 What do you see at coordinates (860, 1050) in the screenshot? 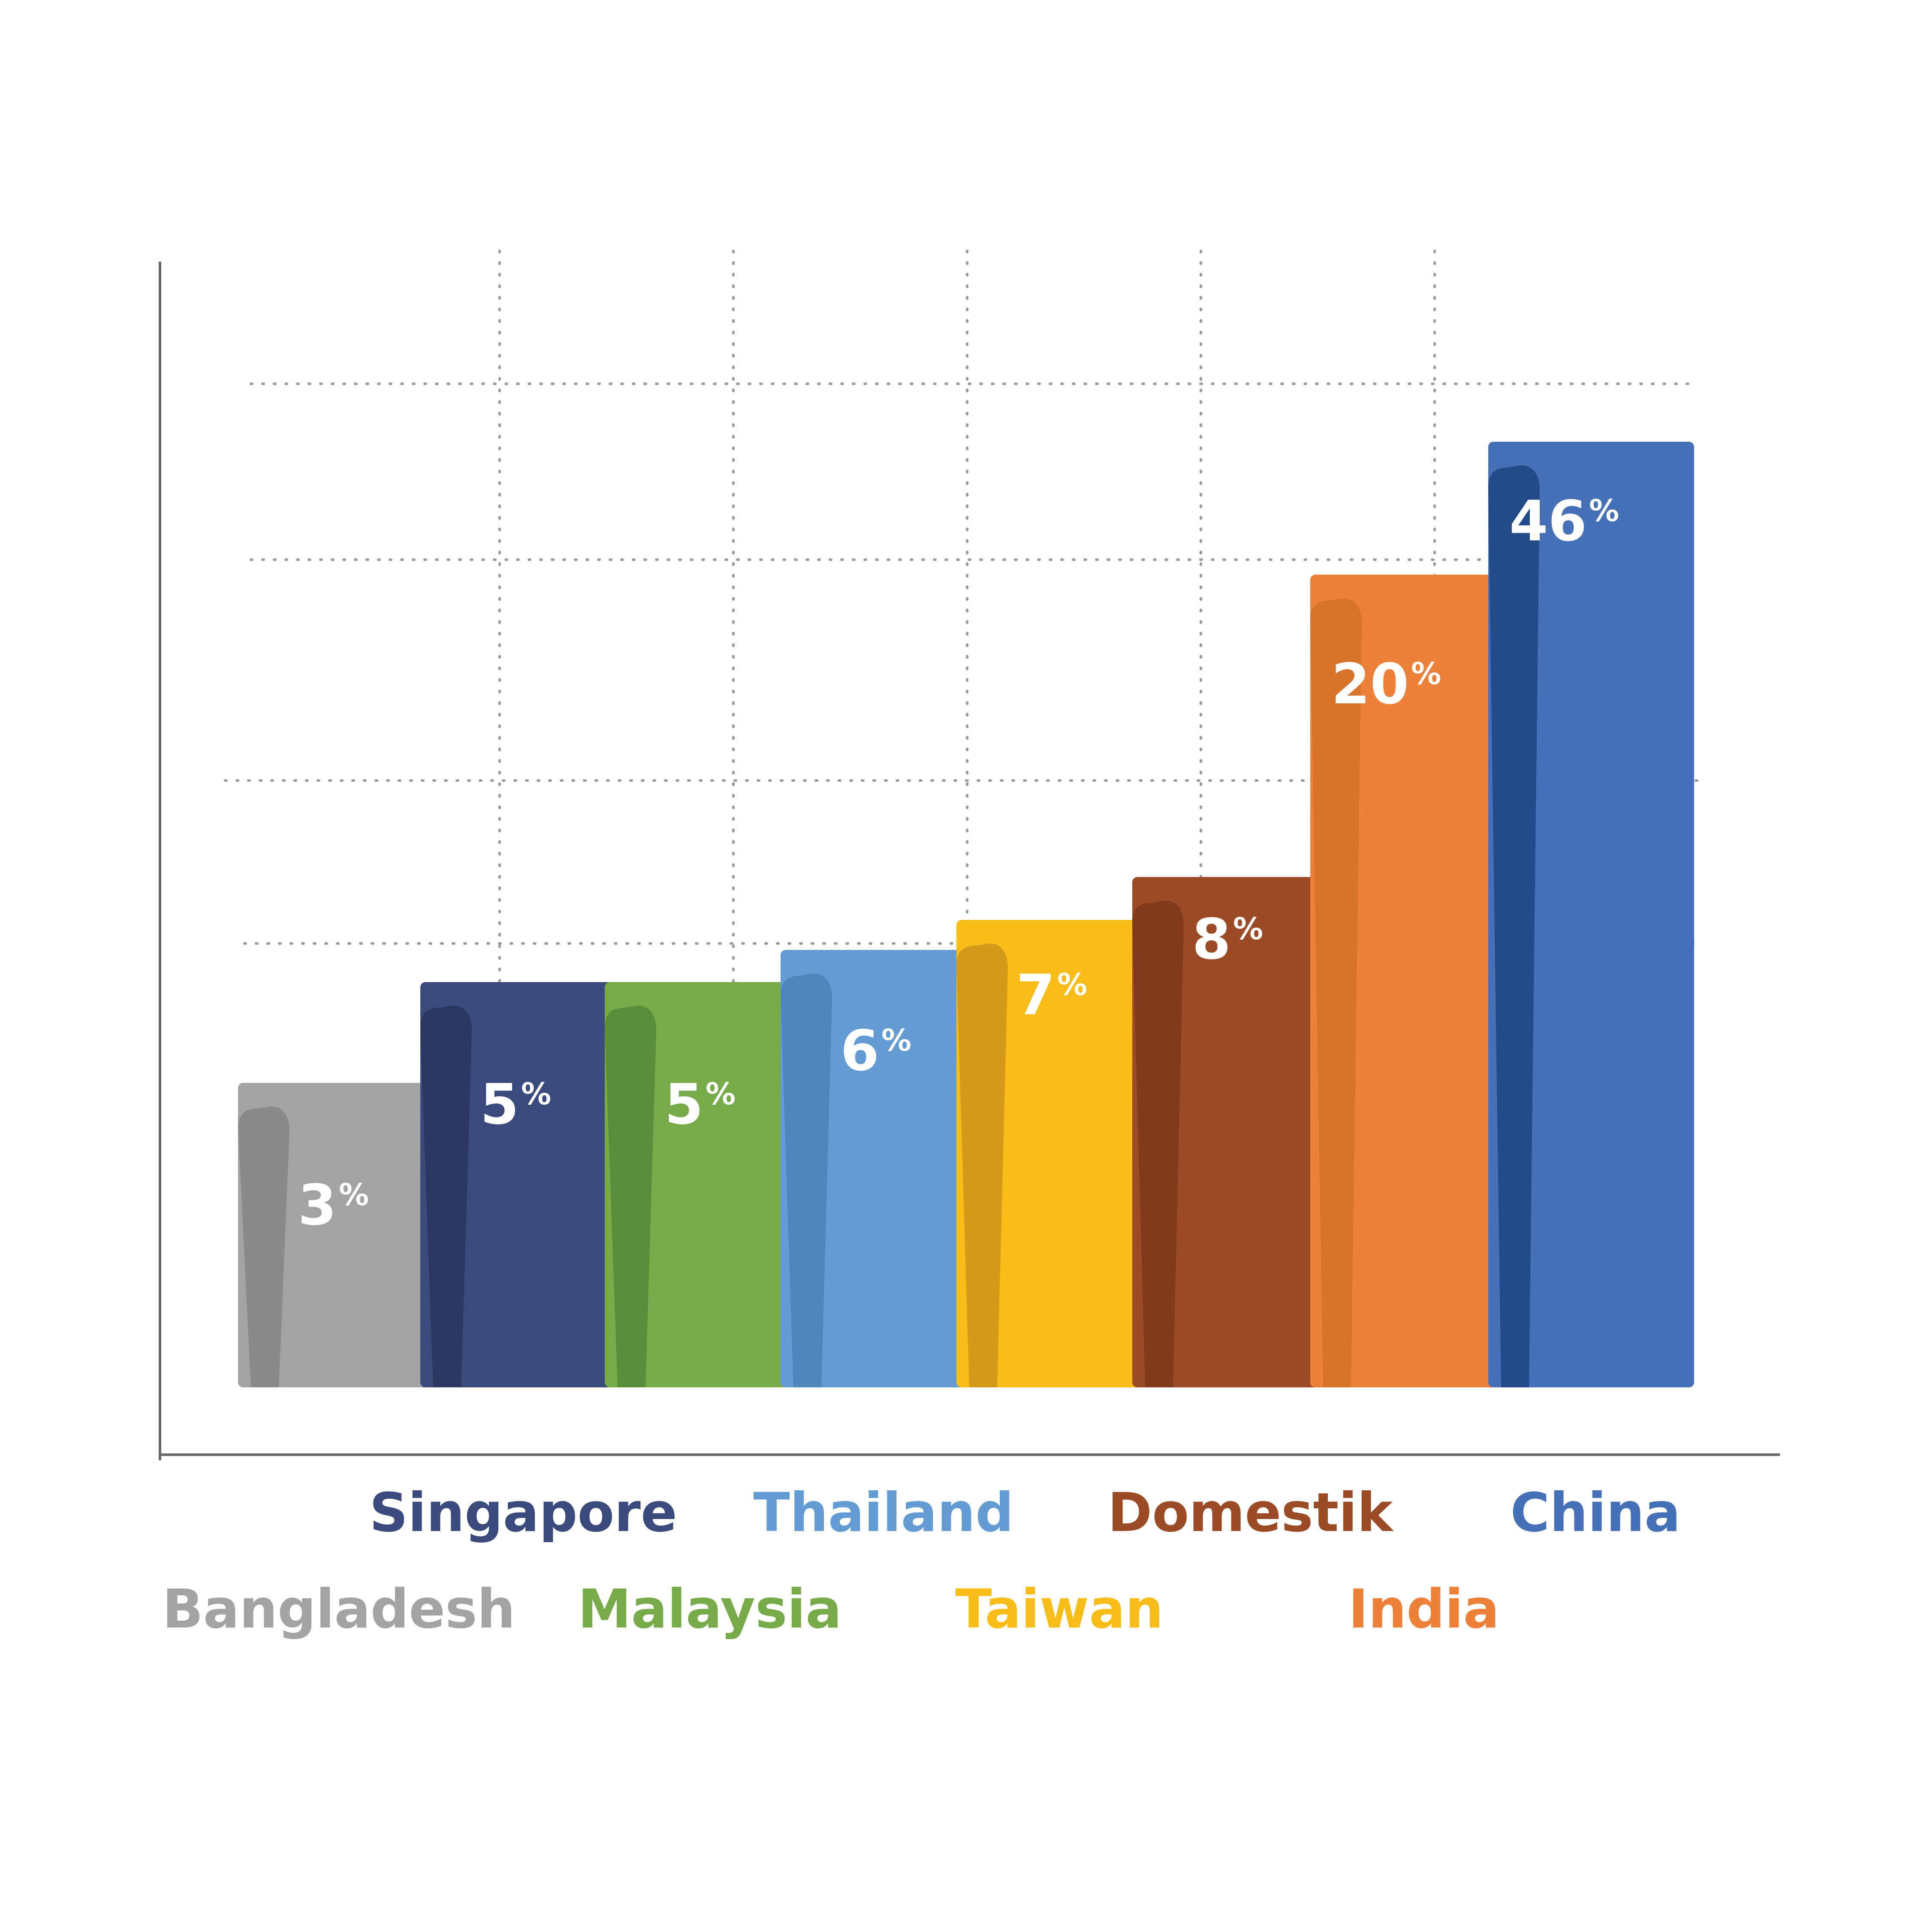
I see `value-label: 6` at bounding box center [860, 1050].